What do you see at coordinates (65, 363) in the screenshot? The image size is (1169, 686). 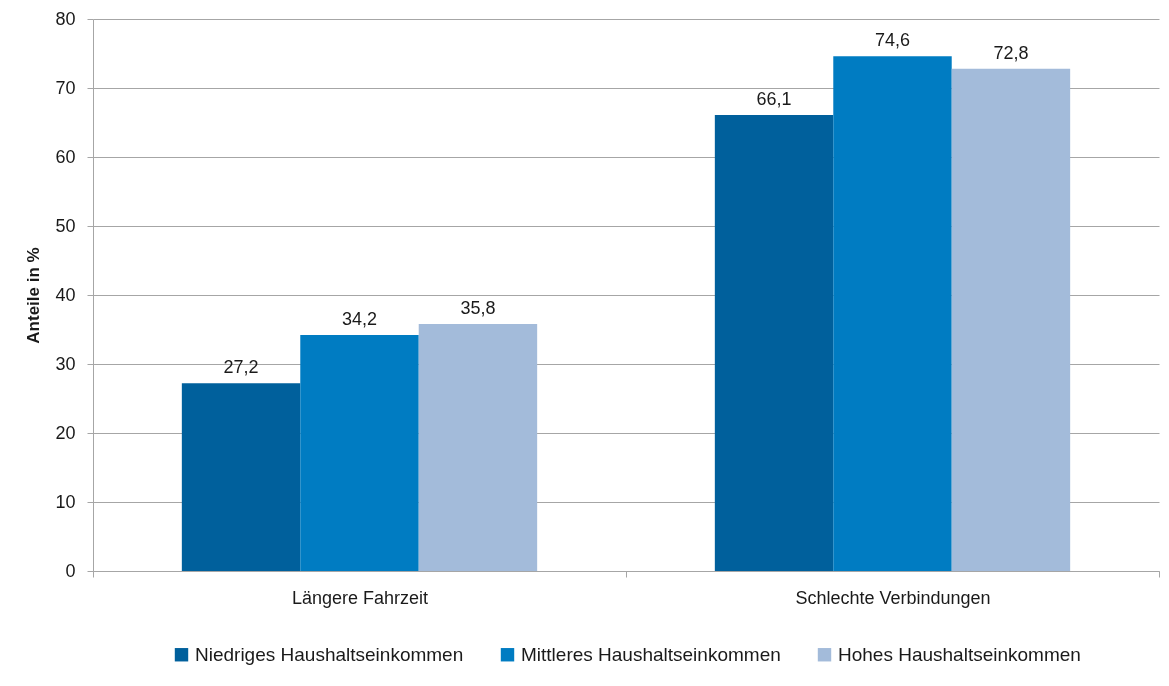 I see `y-tick-label: 30` at bounding box center [65, 363].